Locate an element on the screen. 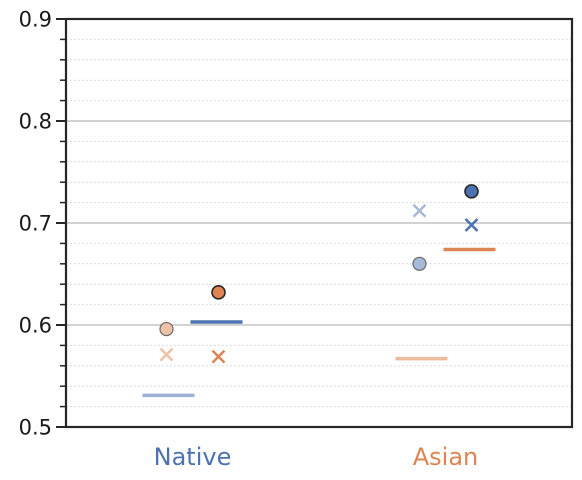 The height and width of the screenshot is (480, 582). y-tick-label: 0.8 is located at coordinates (35, 122).